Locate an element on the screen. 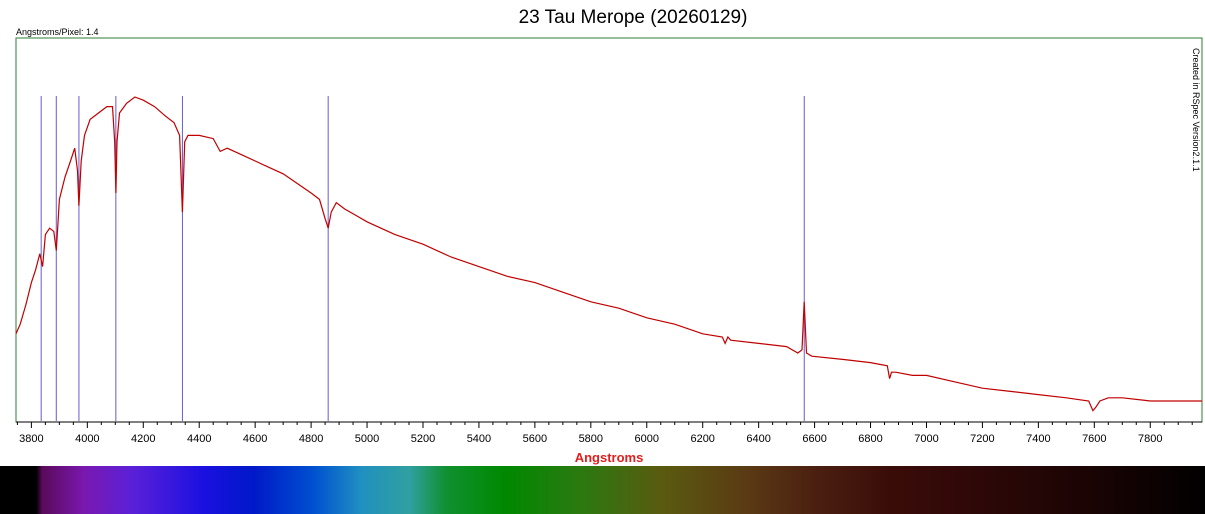 This screenshot has height=514, width=1205. x-tick-label: 6000 is located at coordinates (647, 439).